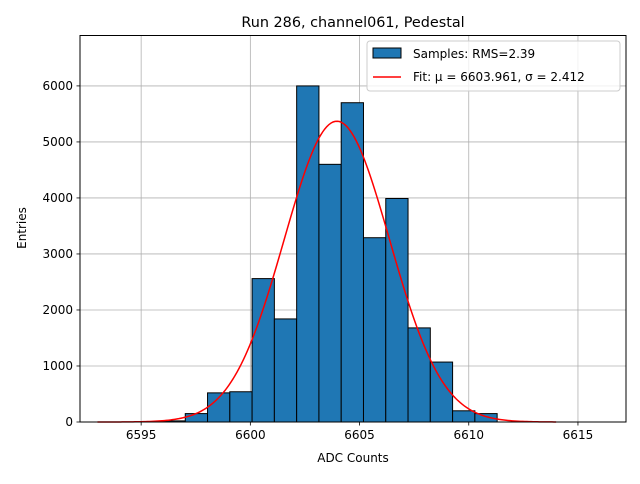  Describe the element at coordinates (387, 53) in the screenshot. I see `legend-swatch-samples` at that location.